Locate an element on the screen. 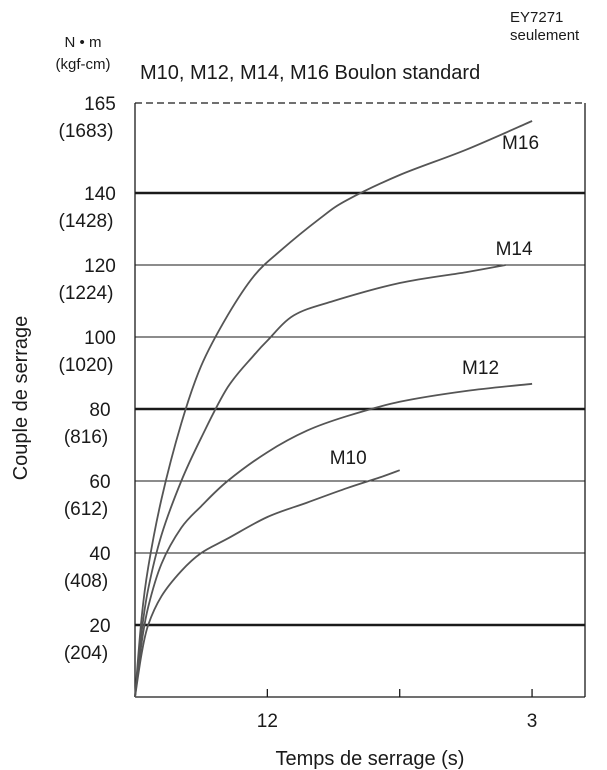 This screenshot has height=770, width=607. y-tick-sublabel: (1020) is located at coordinates (86, 365).